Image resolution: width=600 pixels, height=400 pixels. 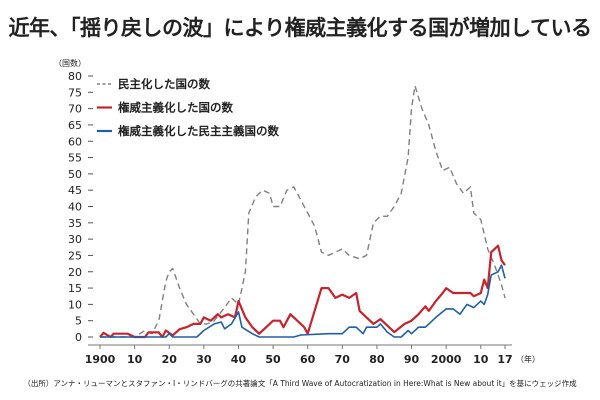 What do you see at coordinates (75, 304) in the screenshot?
I see `y-tick-label: 10` at bounding box center [75, 304].